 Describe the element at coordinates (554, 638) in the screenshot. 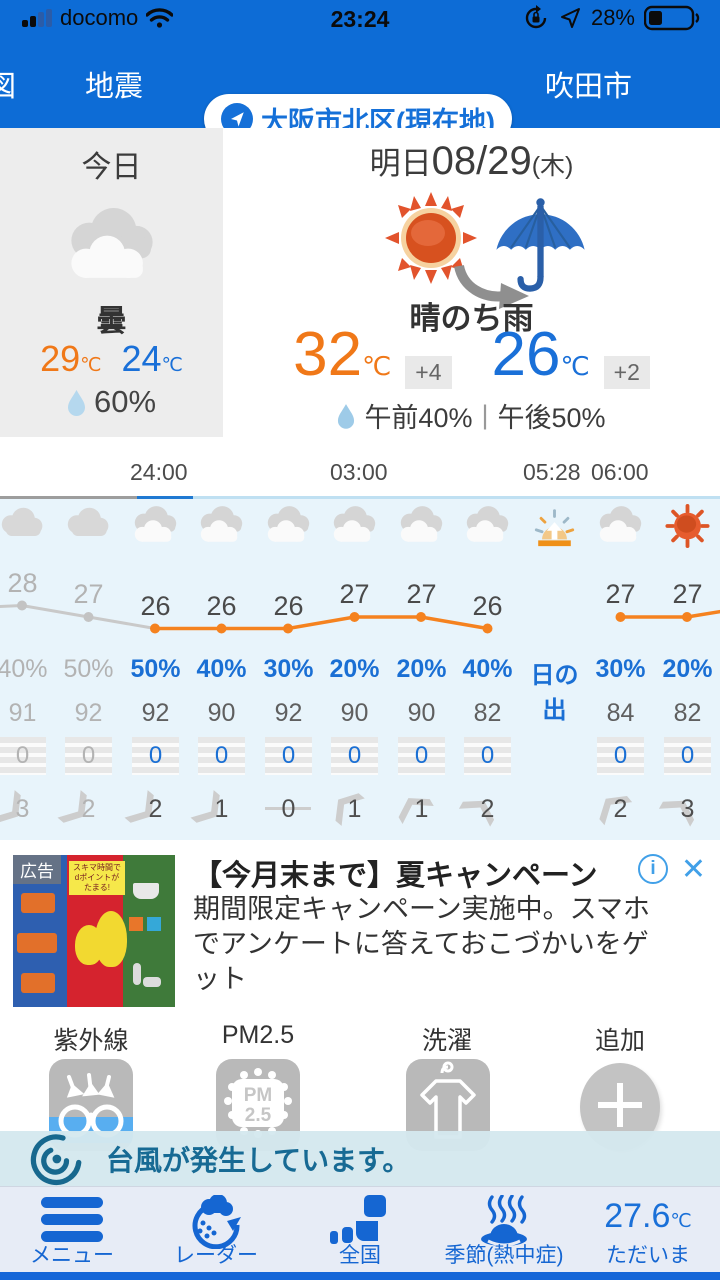

I see `hourly-column: 日の出` at that location.